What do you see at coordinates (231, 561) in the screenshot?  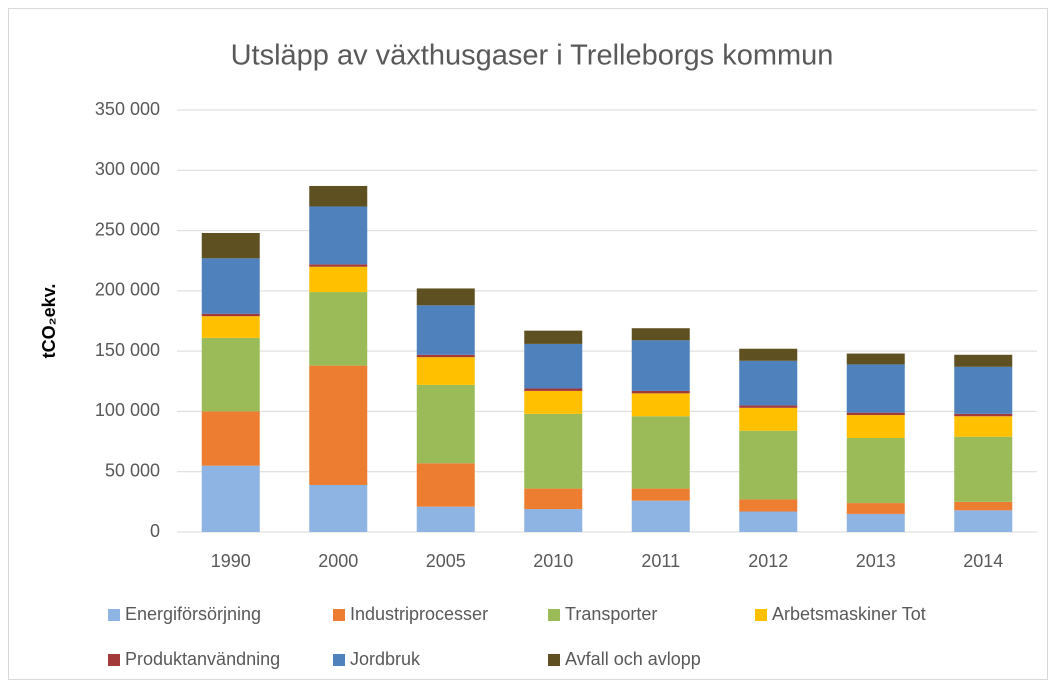 I see `x-tick-label: 1990` at bounding box center [231, 561].